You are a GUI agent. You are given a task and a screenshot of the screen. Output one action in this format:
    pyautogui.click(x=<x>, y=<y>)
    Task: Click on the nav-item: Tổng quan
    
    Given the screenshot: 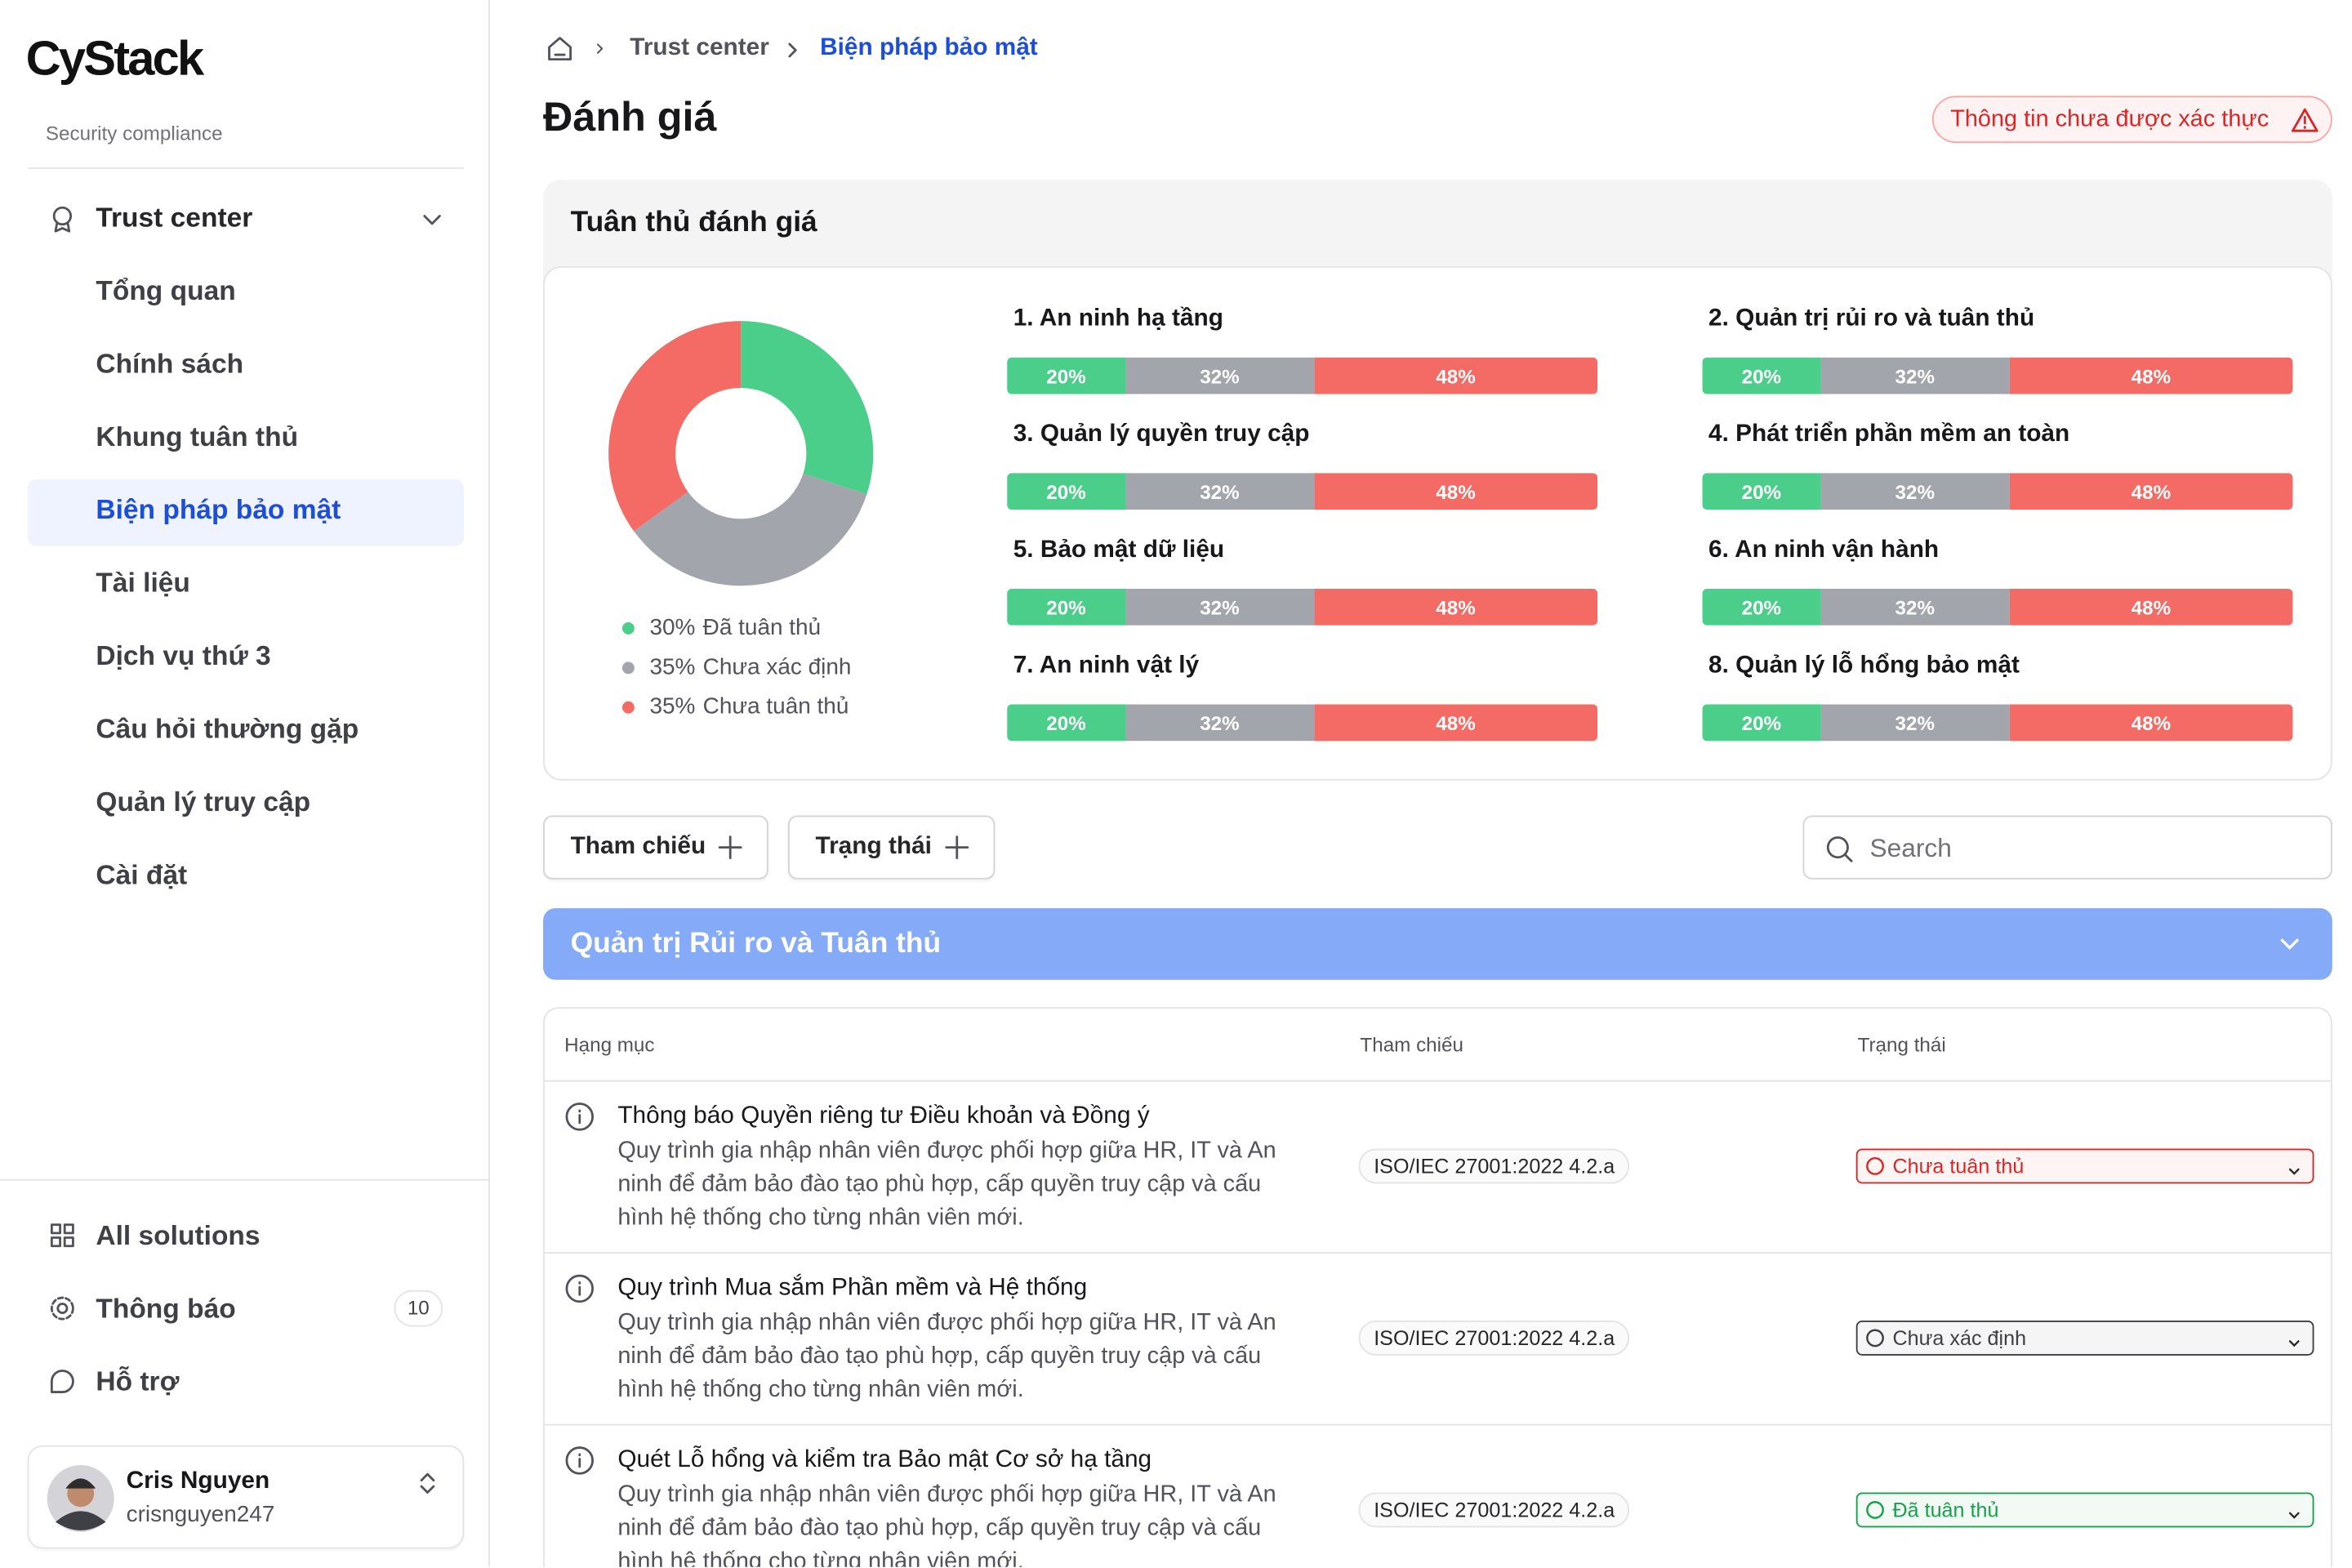 What is the action you would take?
    pyautogui.click(x=166, y=290)
    